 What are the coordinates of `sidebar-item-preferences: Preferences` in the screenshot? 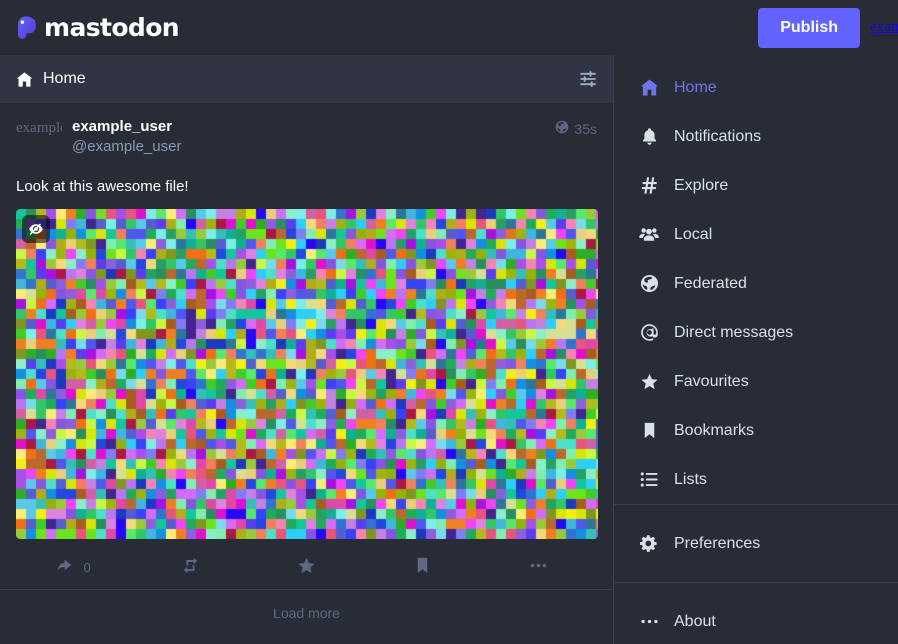 It's located at (756, 543).